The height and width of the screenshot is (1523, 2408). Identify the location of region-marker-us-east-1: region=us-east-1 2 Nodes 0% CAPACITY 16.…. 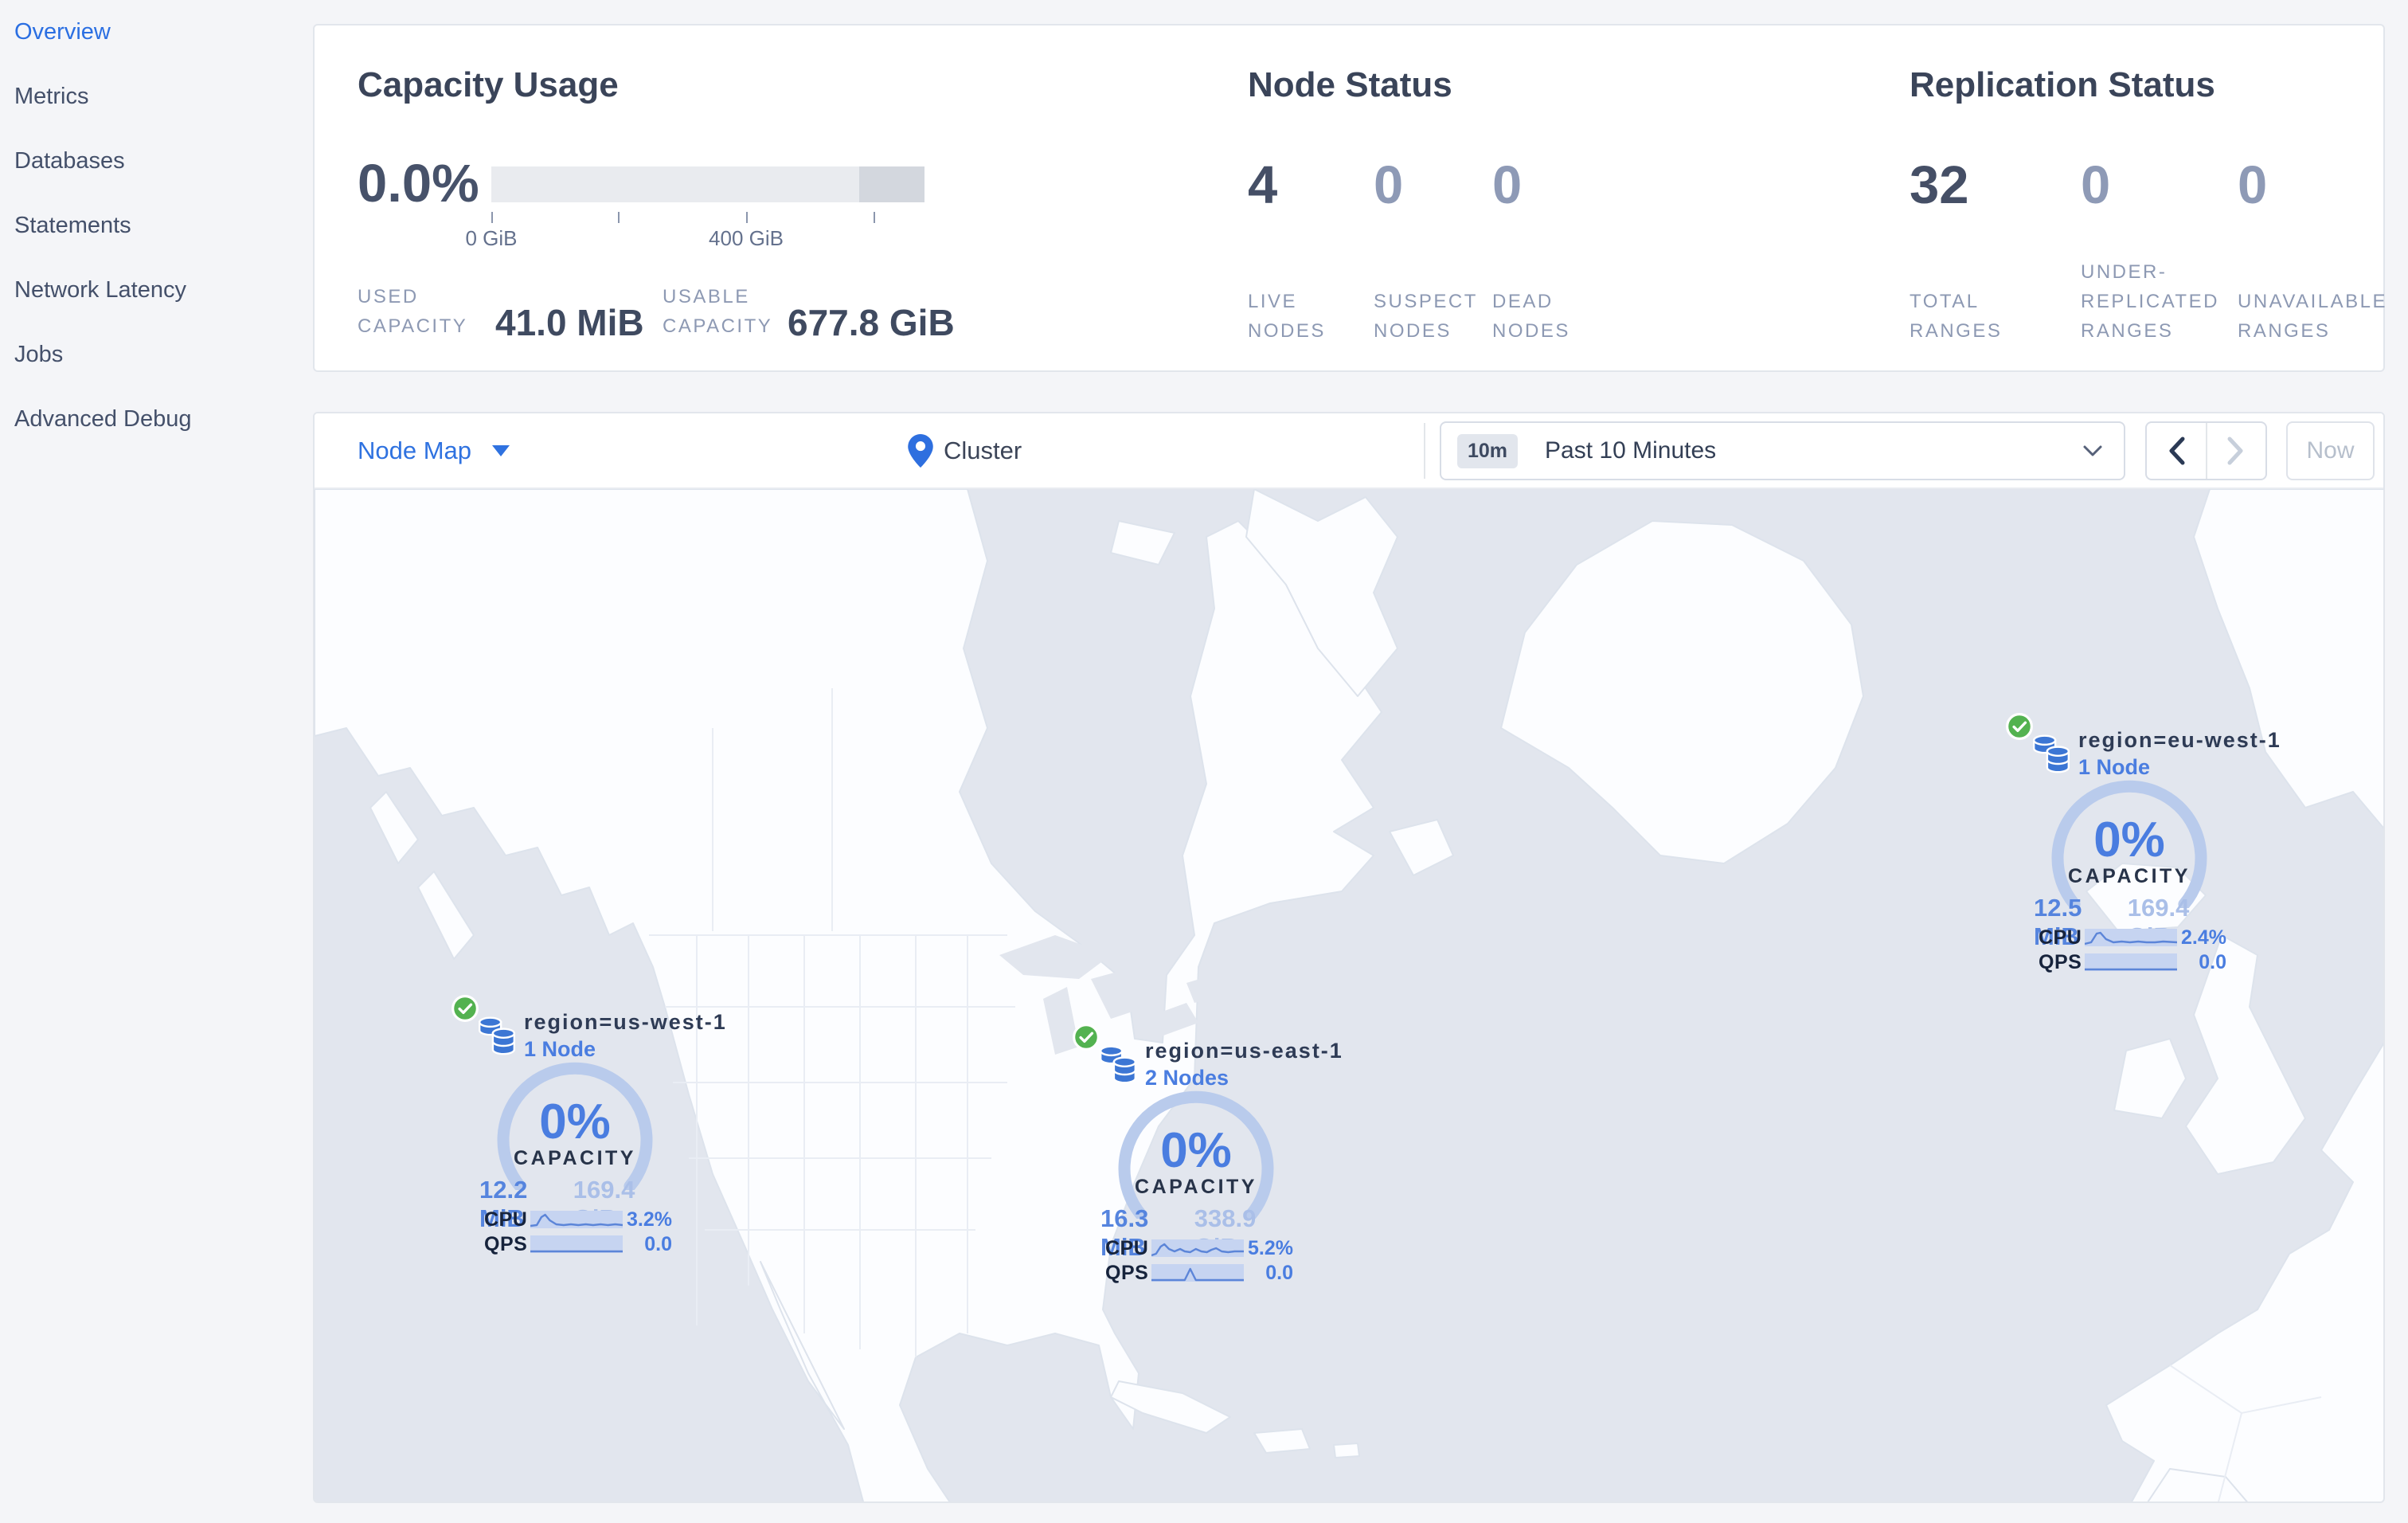
(1205, 1157).